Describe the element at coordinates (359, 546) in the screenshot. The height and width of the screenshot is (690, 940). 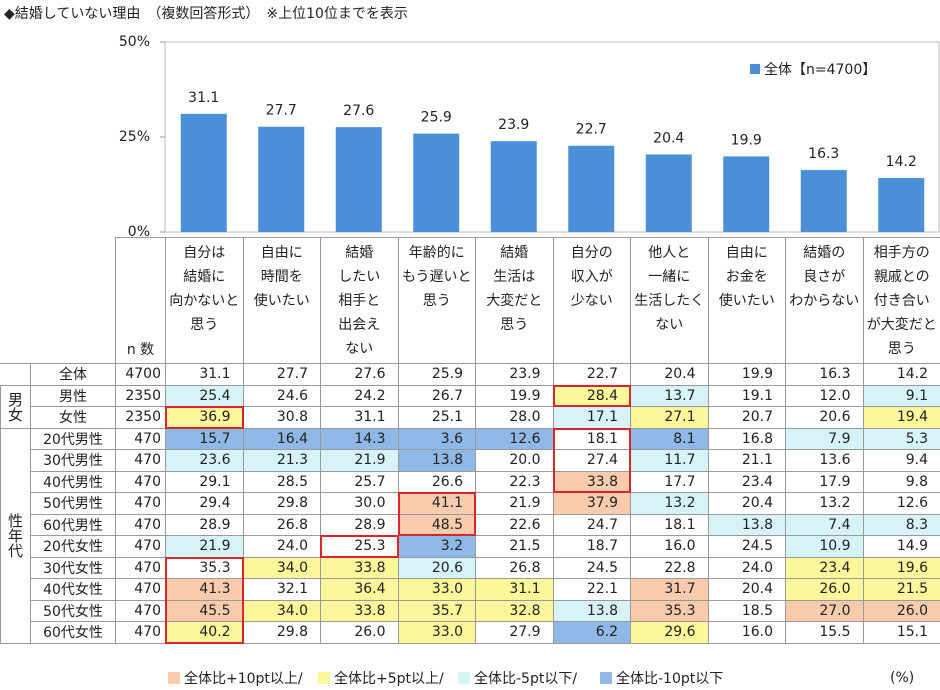
I see `value-cell: 25.3` at that location.